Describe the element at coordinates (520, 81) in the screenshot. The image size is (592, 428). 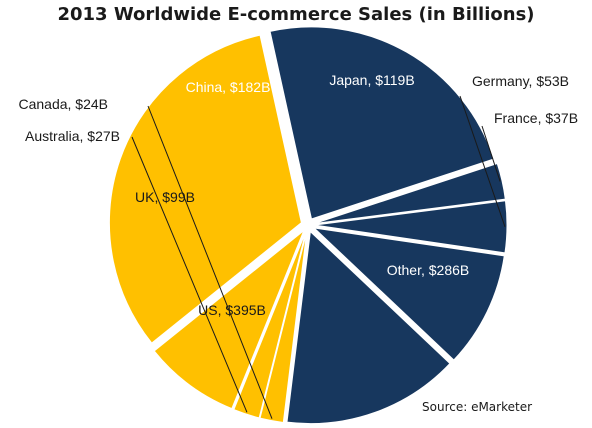
I see `slice-label-6: Germany, $53B` at that location.